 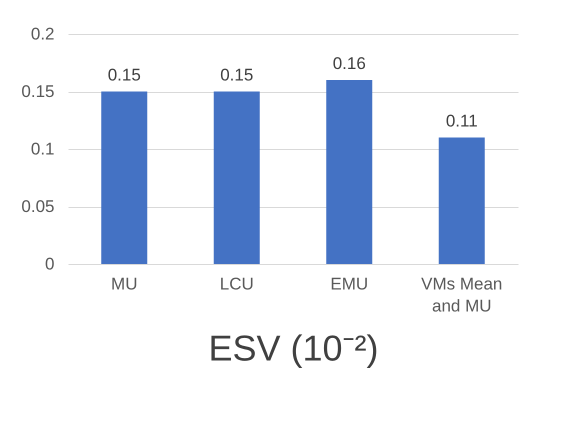 What do you see at coordinates (42, 149) in the screenshot?
I see `y-tick-label: 0.1` at bounding box center [42, 149].